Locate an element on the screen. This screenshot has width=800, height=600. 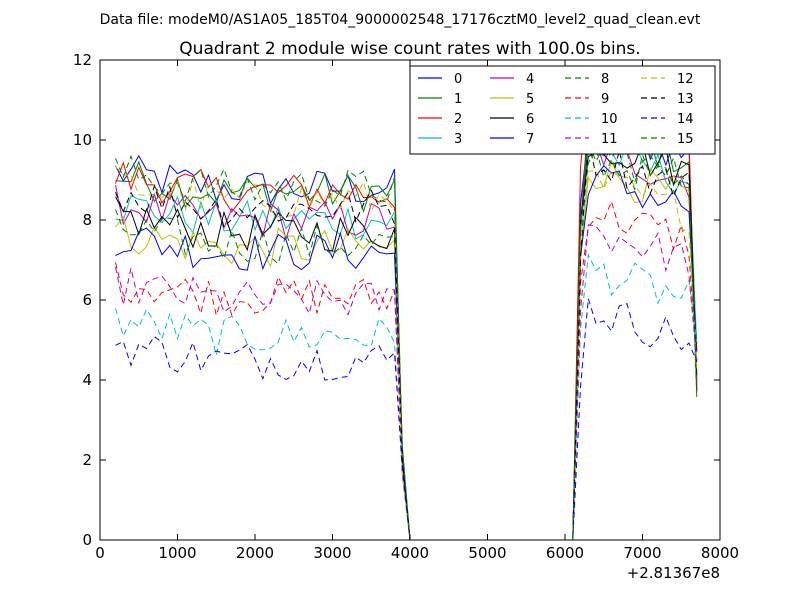
legend-label-14: 14 is located at coordinates (685, 119).